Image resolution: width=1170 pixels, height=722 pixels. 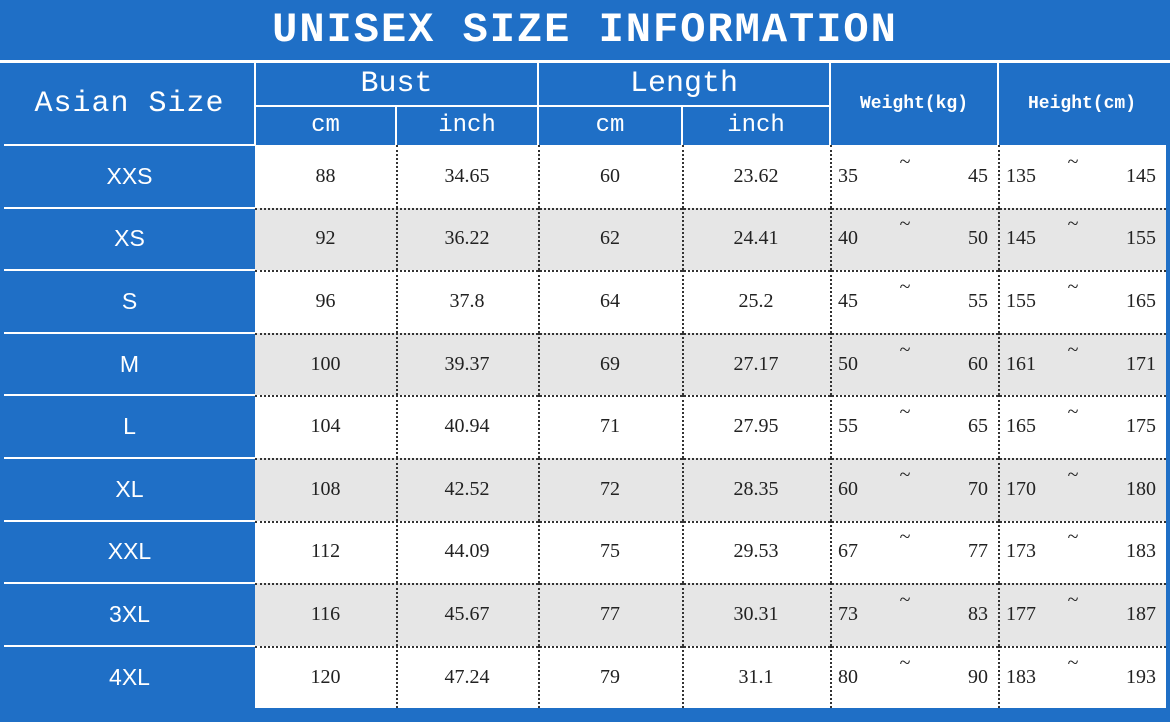 What do you see at coordinates (848, 426) in the screenshot?
I see `range-min: 55` at bounding box center [848, 426].